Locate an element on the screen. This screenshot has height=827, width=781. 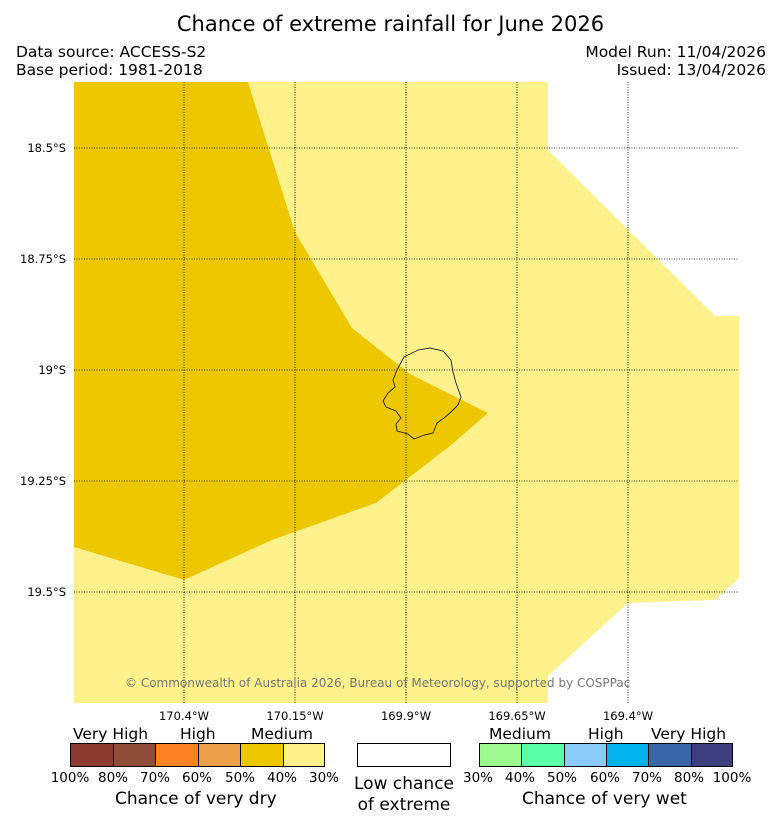
meta-run-block: Model Run: 11/04/2026 Issued: 13/04/2026 is located at coordinates (675, 61).